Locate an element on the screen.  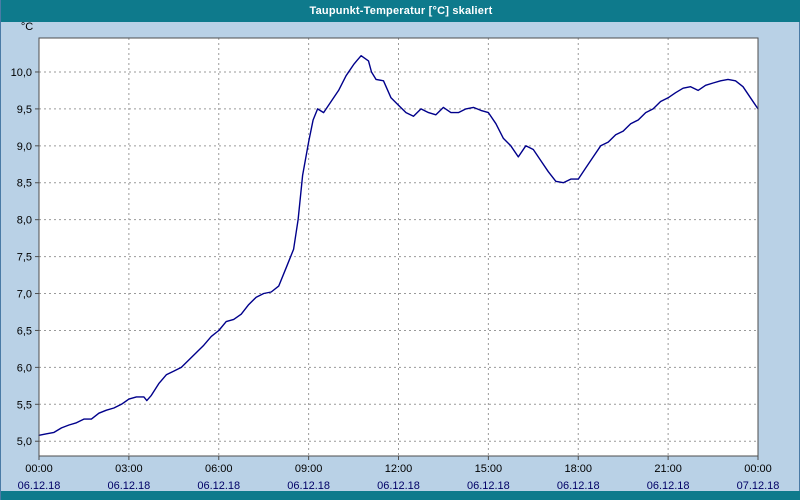
y-tick-label: 8,0 is located at coordinates (24, 221).